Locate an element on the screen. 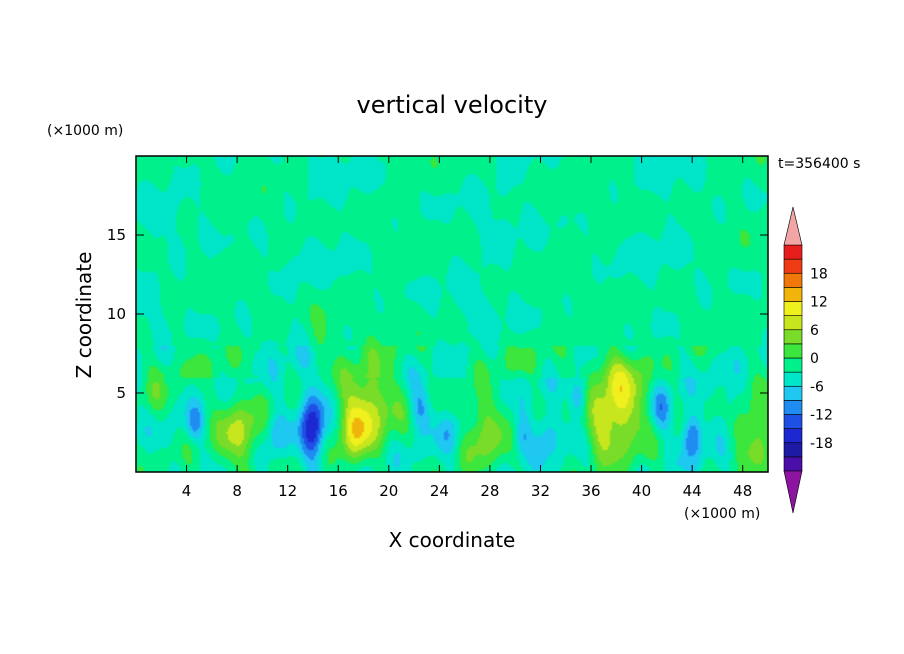 Image resolution: width=904 pixels, height=654 pixels. y-tick-label: 10 is located at coordinates (116, 314).